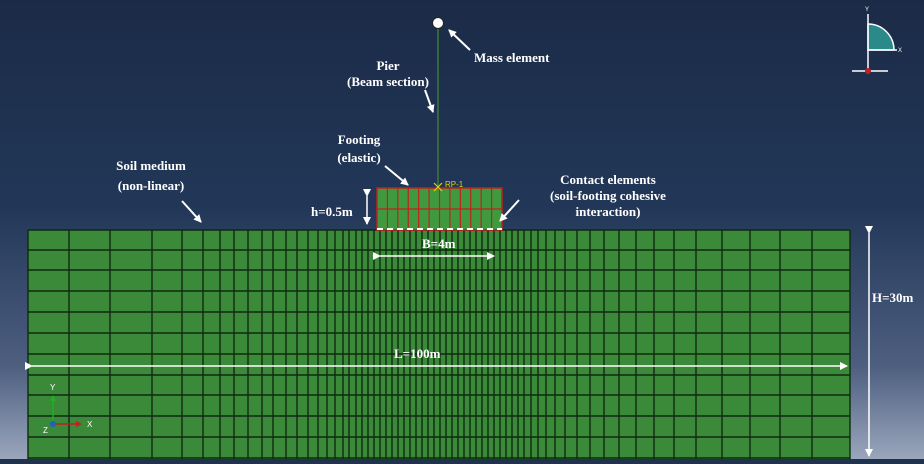  I want to click on view-cube-origin, so click(868, 71).